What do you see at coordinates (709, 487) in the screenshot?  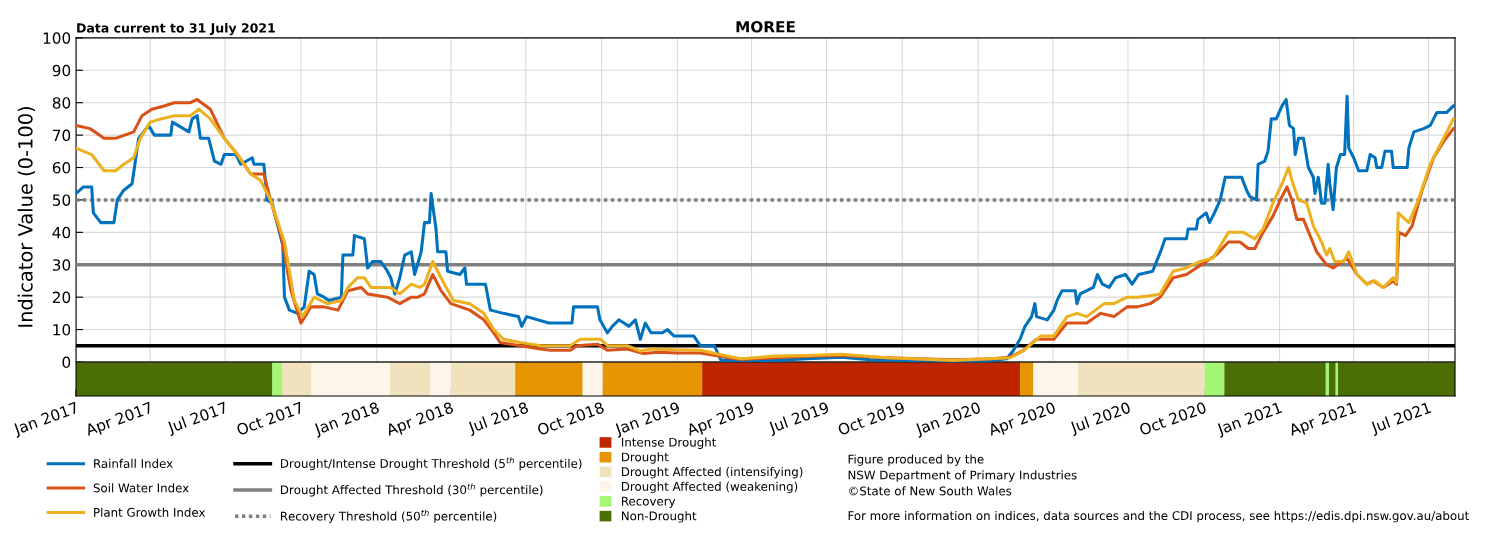 I see `legend-label: Drought Affected (weakening)` at bounding box center [709, 487].